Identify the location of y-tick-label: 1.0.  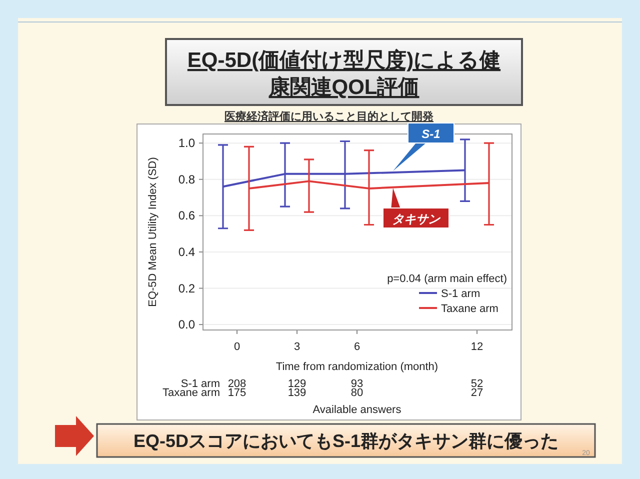
(187, 143).